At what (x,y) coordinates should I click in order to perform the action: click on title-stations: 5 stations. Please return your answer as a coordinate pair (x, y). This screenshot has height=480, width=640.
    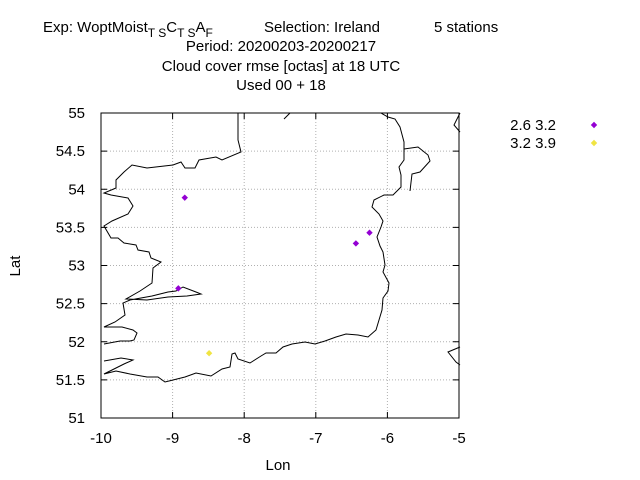
    Looking at the image, I should click on (466, 27).